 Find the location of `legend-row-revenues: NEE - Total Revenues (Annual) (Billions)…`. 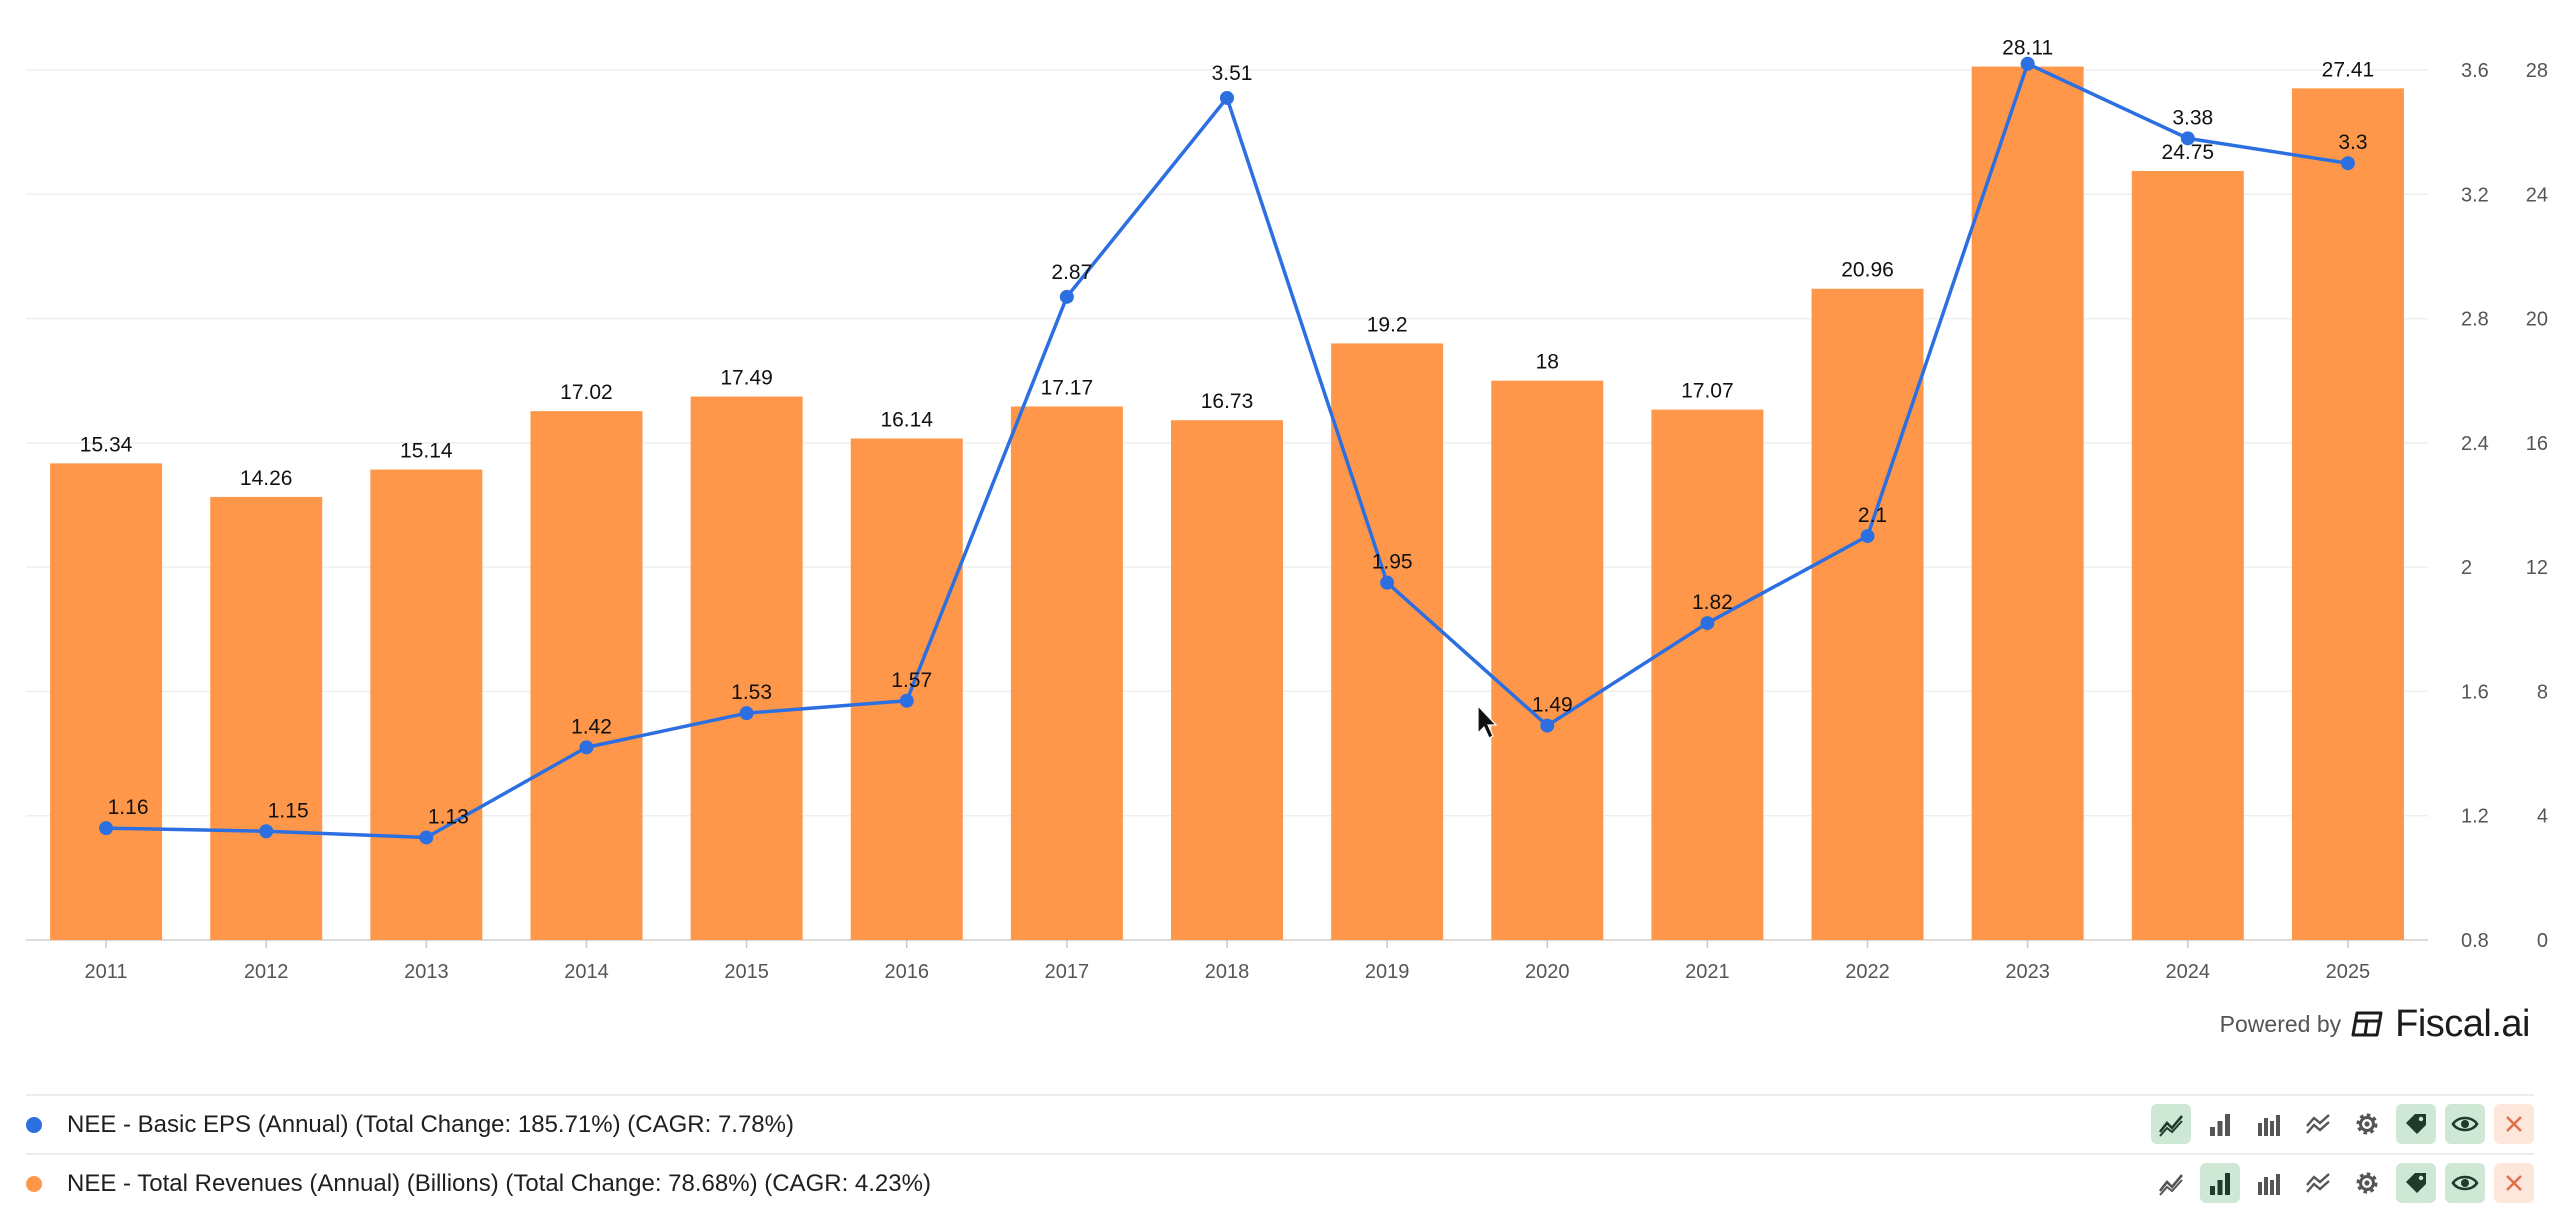

legend-row-revenues: NEE - Total Revenues (Annual) (Billions)… is located at coordinates (1280, 1182).